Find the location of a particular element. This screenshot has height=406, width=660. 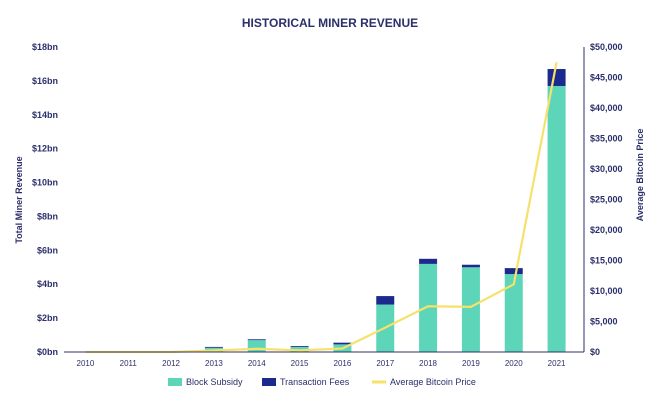

x-tick-label: 2021 is located at coordinates (557, 363).